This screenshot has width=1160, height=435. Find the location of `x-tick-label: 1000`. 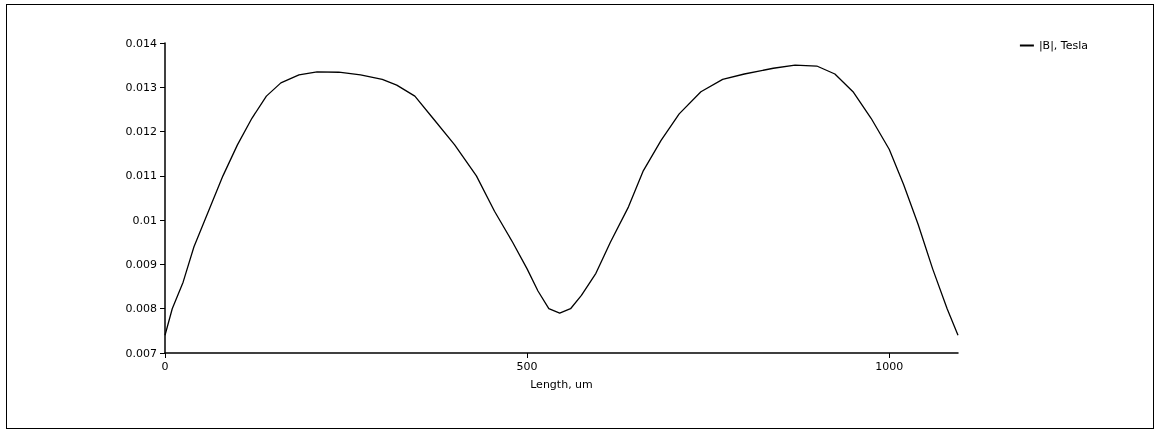

x-tick-label: 1000 is located at coordinates (889, 366).